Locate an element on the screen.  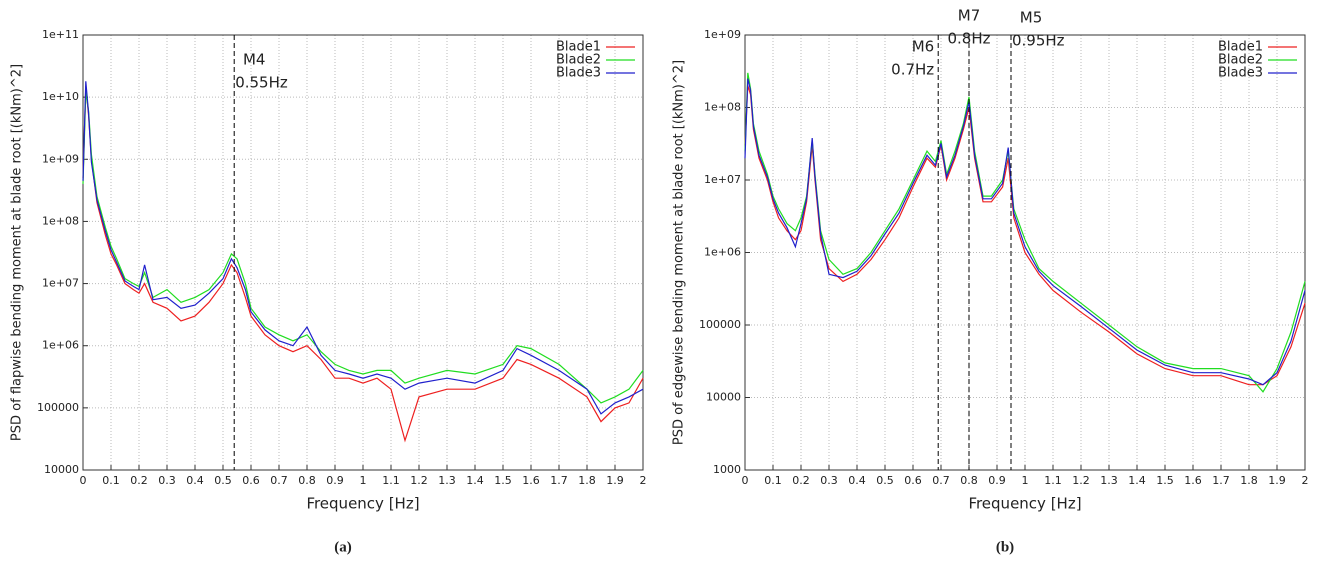
marker-label: M7 is located at coordinates (969, 16).